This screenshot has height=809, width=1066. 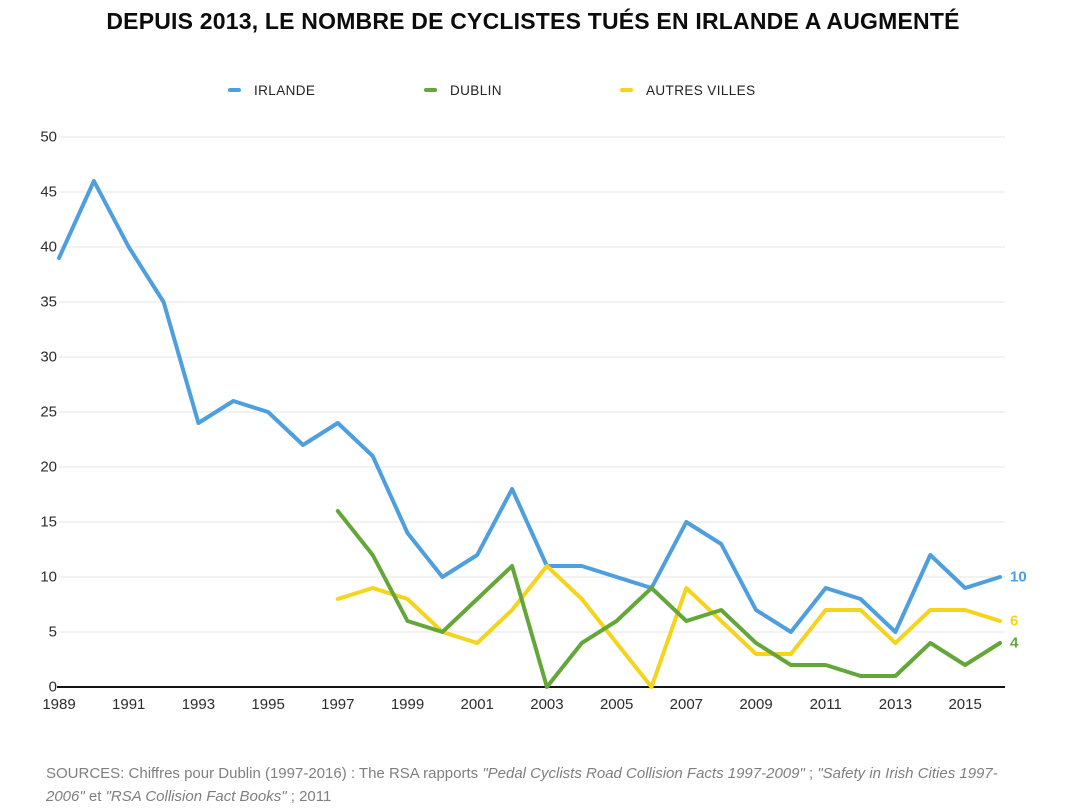 What do you see at coordinates (1018, 577) in the screenshot?
I see `series-end-value-label: 10` at bounding box center [1018, 577].